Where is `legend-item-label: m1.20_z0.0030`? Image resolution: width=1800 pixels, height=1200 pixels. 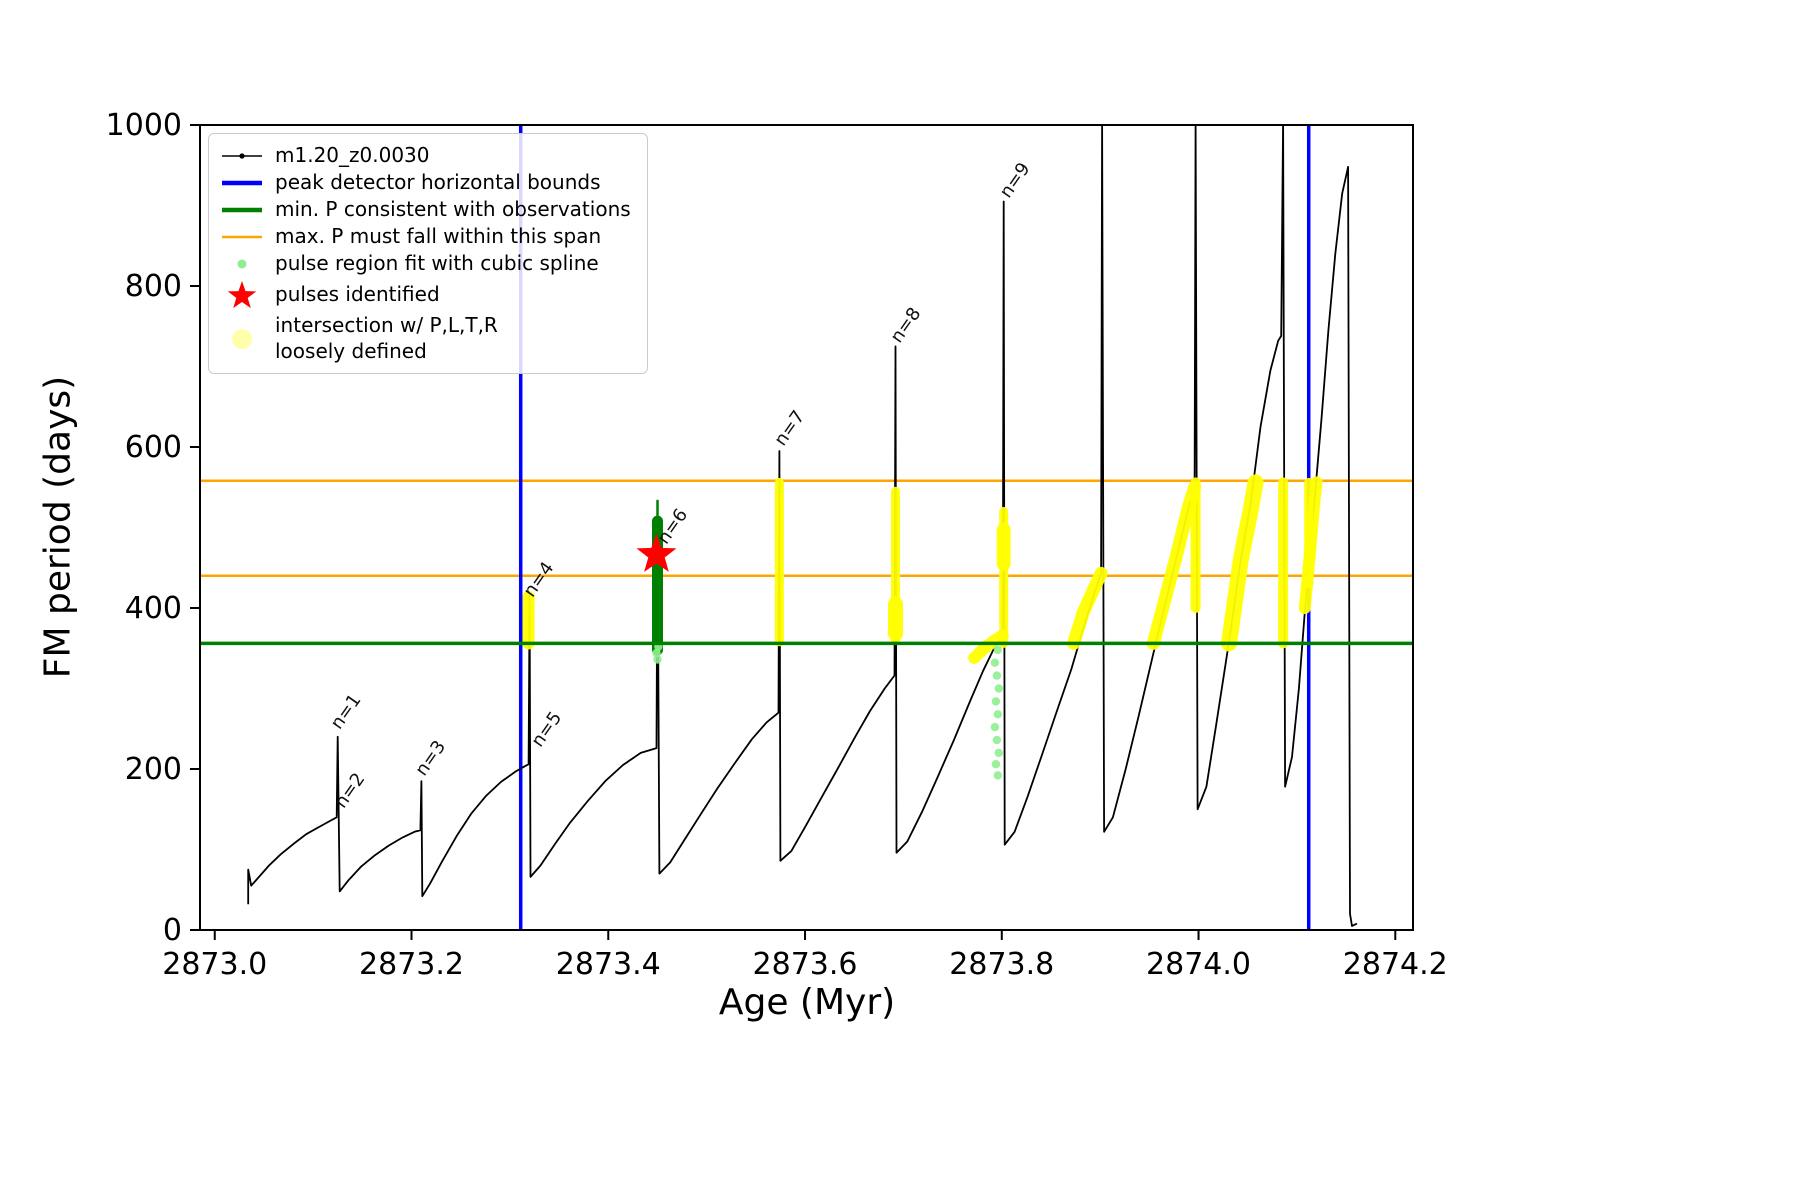
legend-item-label: m1.20_z0.0030 is located at coordinates (352, 155).